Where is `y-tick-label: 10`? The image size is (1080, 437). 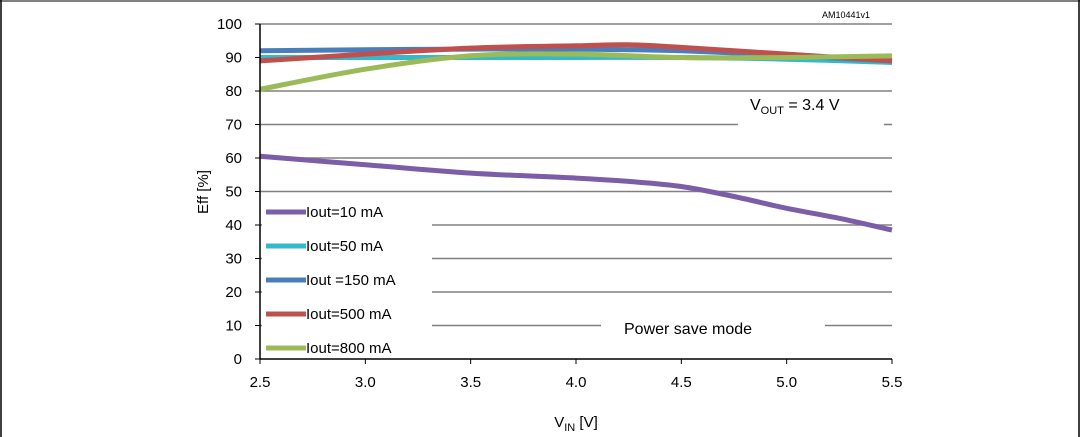
y-tick-label: 10 is located at coordinates (233, 326).